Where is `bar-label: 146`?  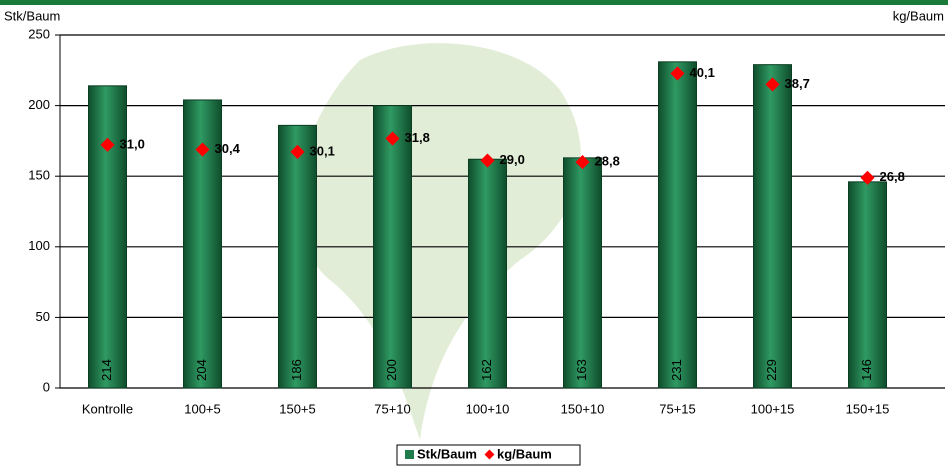
bar-label: 146 is located at coordinates (866, 370).